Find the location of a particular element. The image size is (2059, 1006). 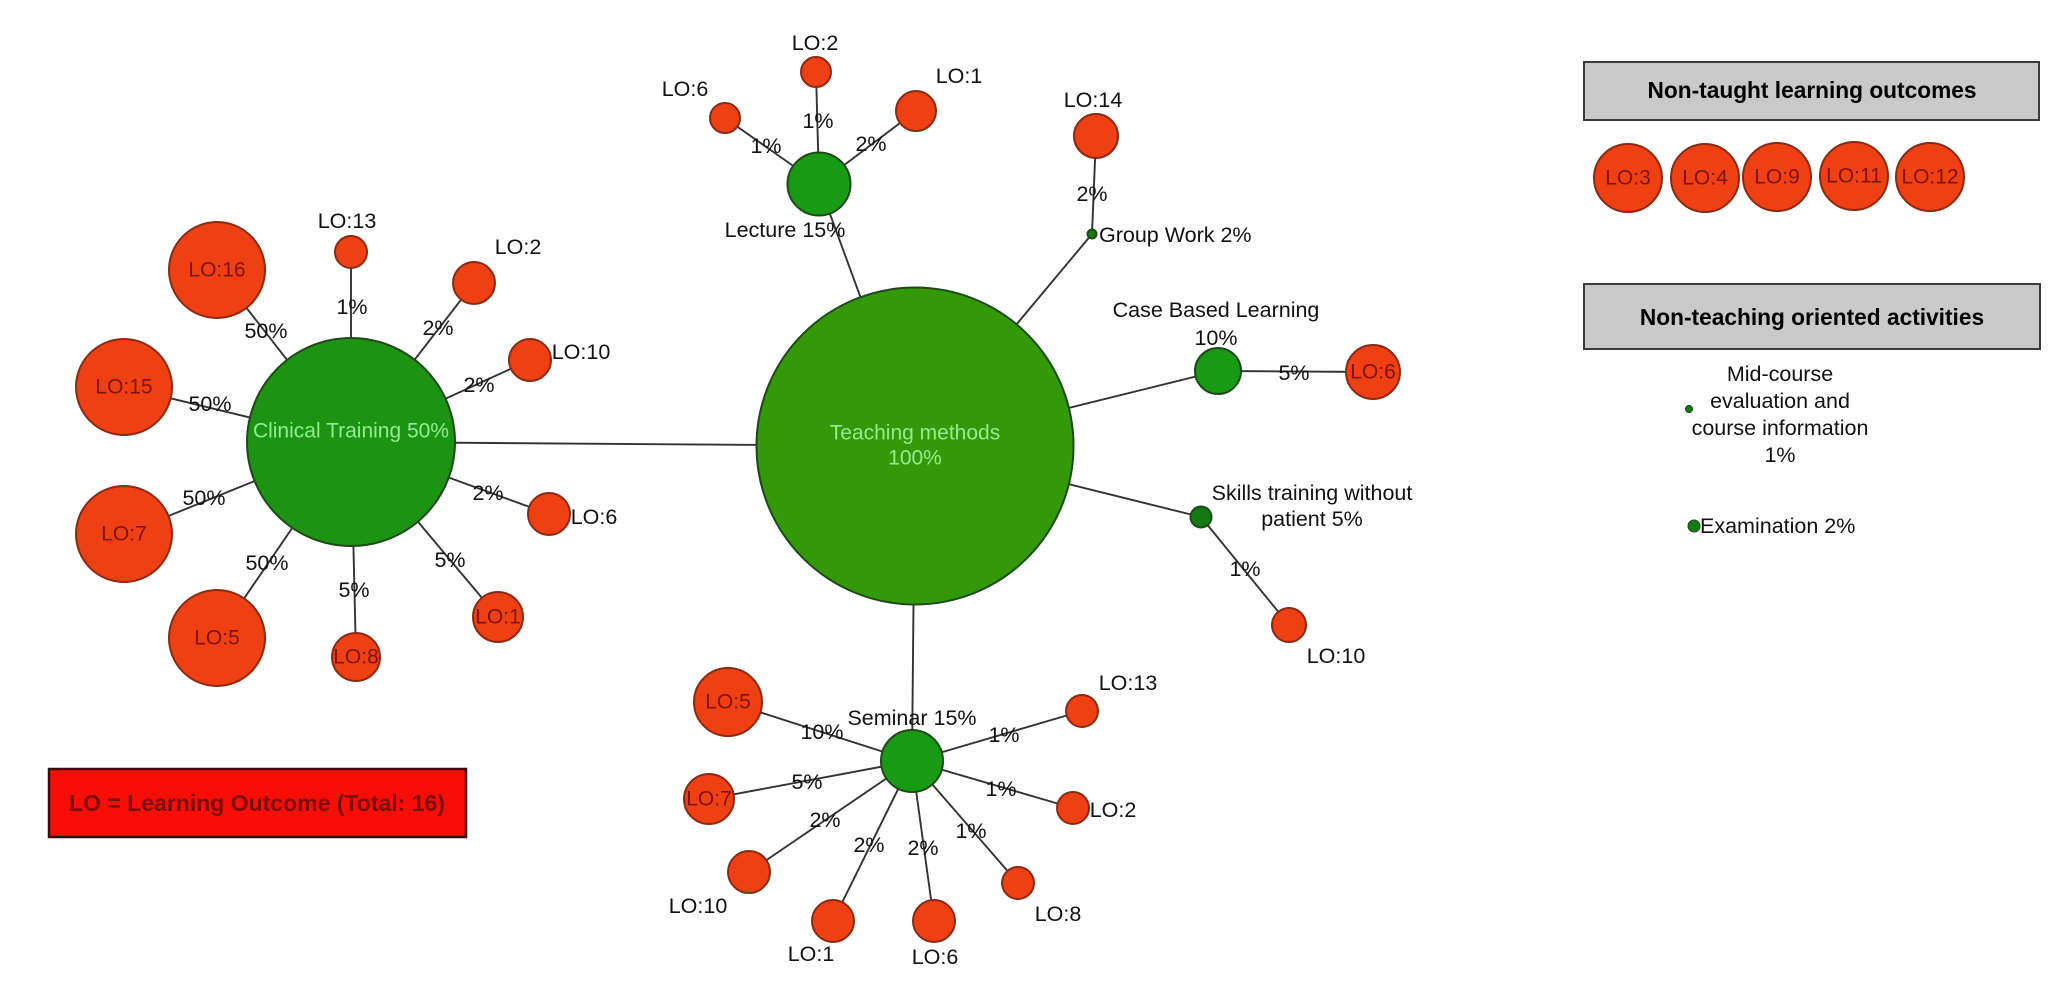

svg-text: Seminar 15% is located at coordinates (911, 718).